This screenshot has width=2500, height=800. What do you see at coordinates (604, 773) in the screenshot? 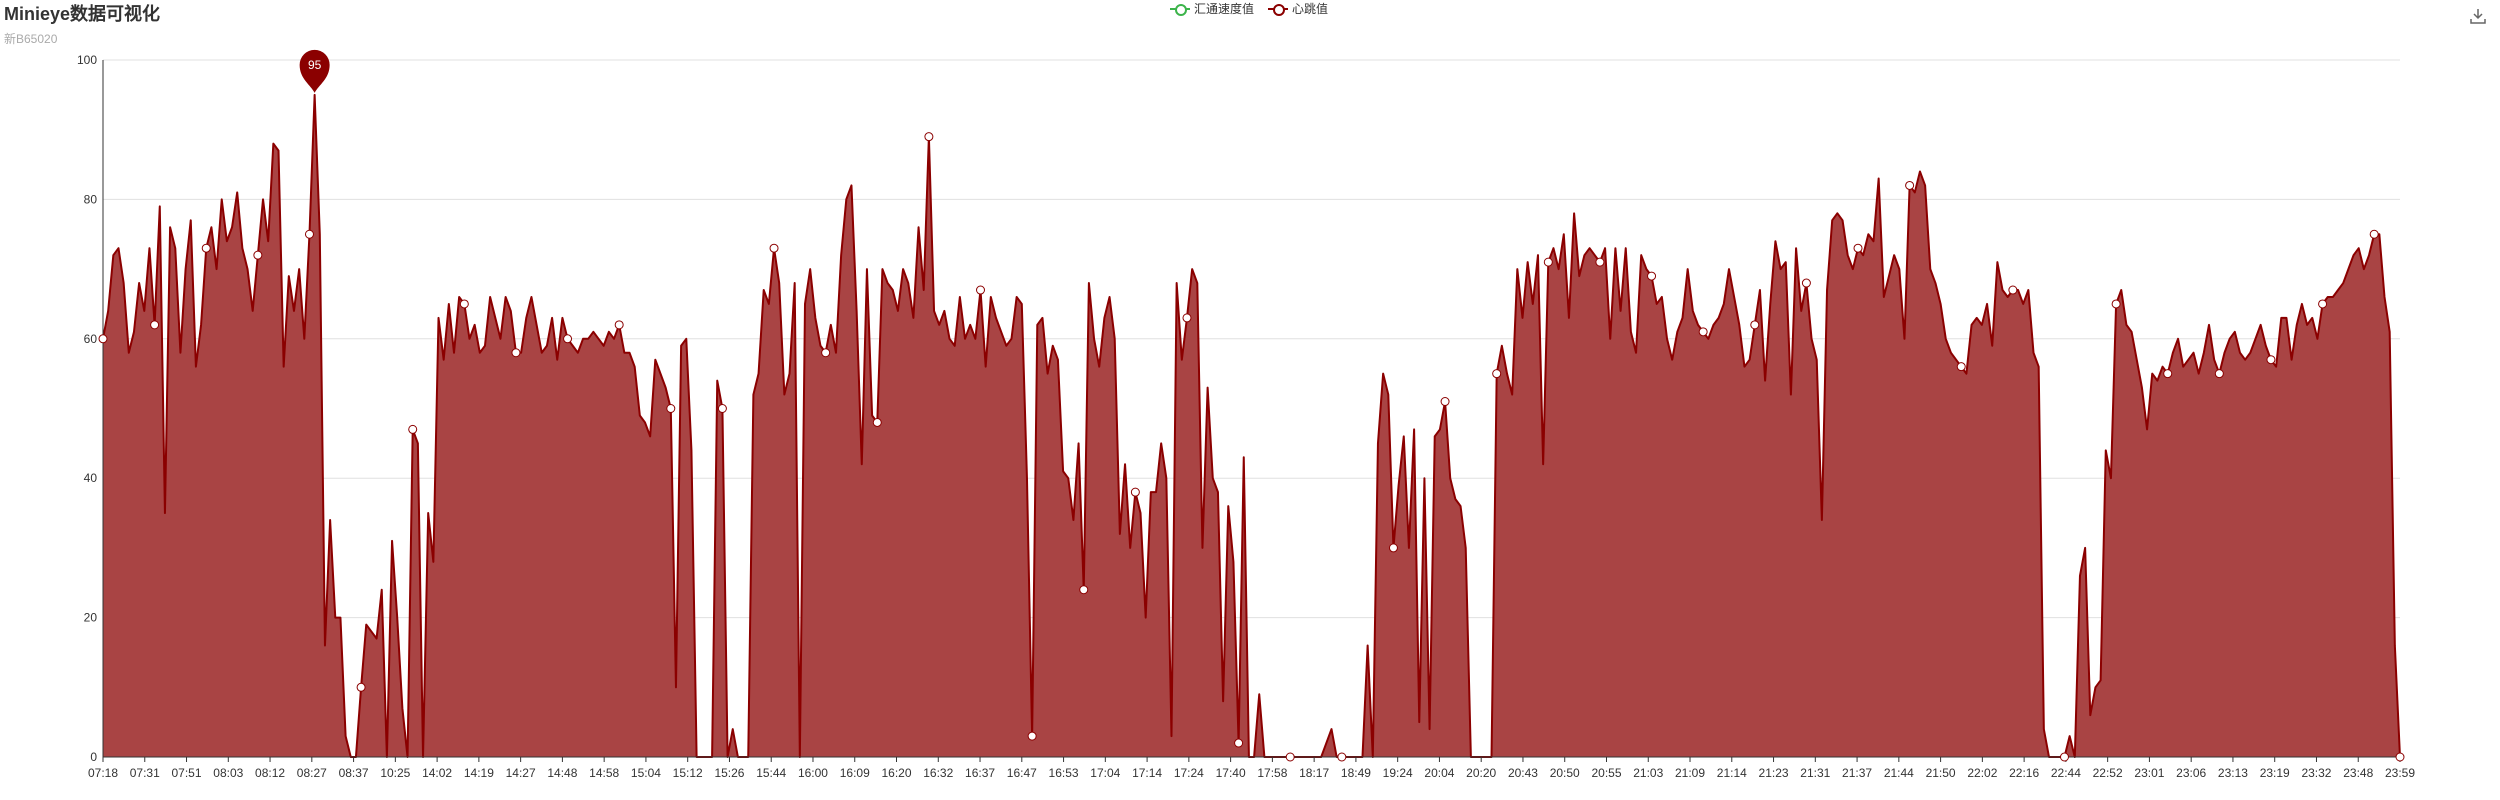
I see `x-tick-label: 14:58` at bounding box center [604, 773].